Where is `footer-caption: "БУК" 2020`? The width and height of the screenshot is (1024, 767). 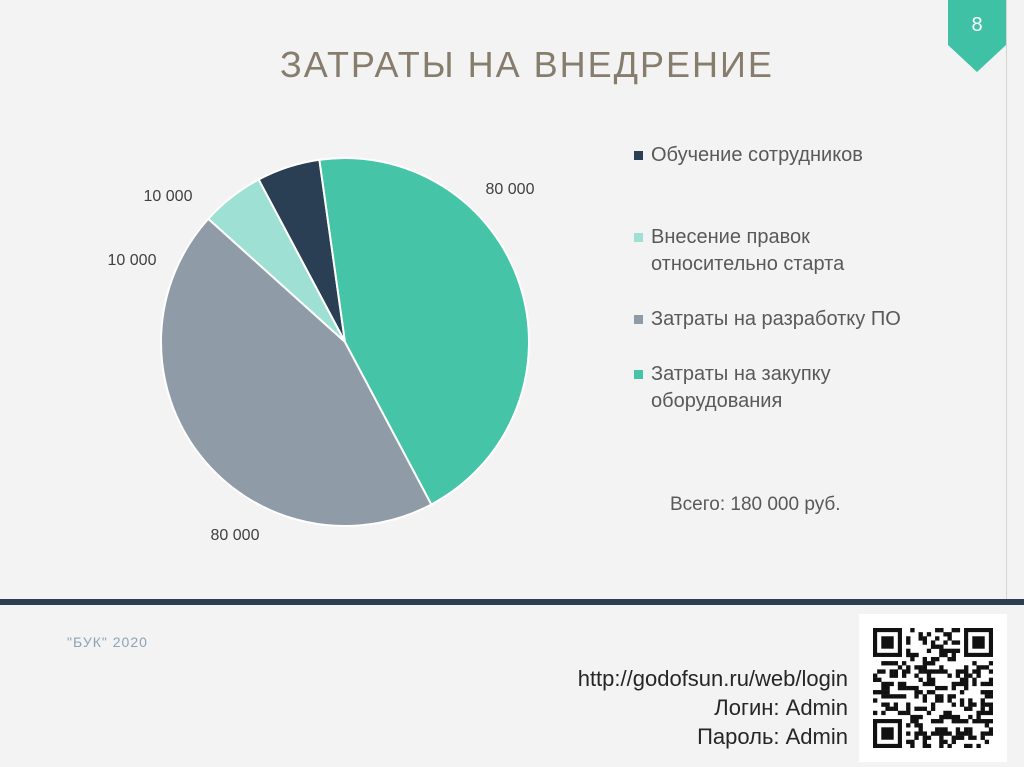
footer-caption: "БУК" 2020 is located at coordinates (107, 642).